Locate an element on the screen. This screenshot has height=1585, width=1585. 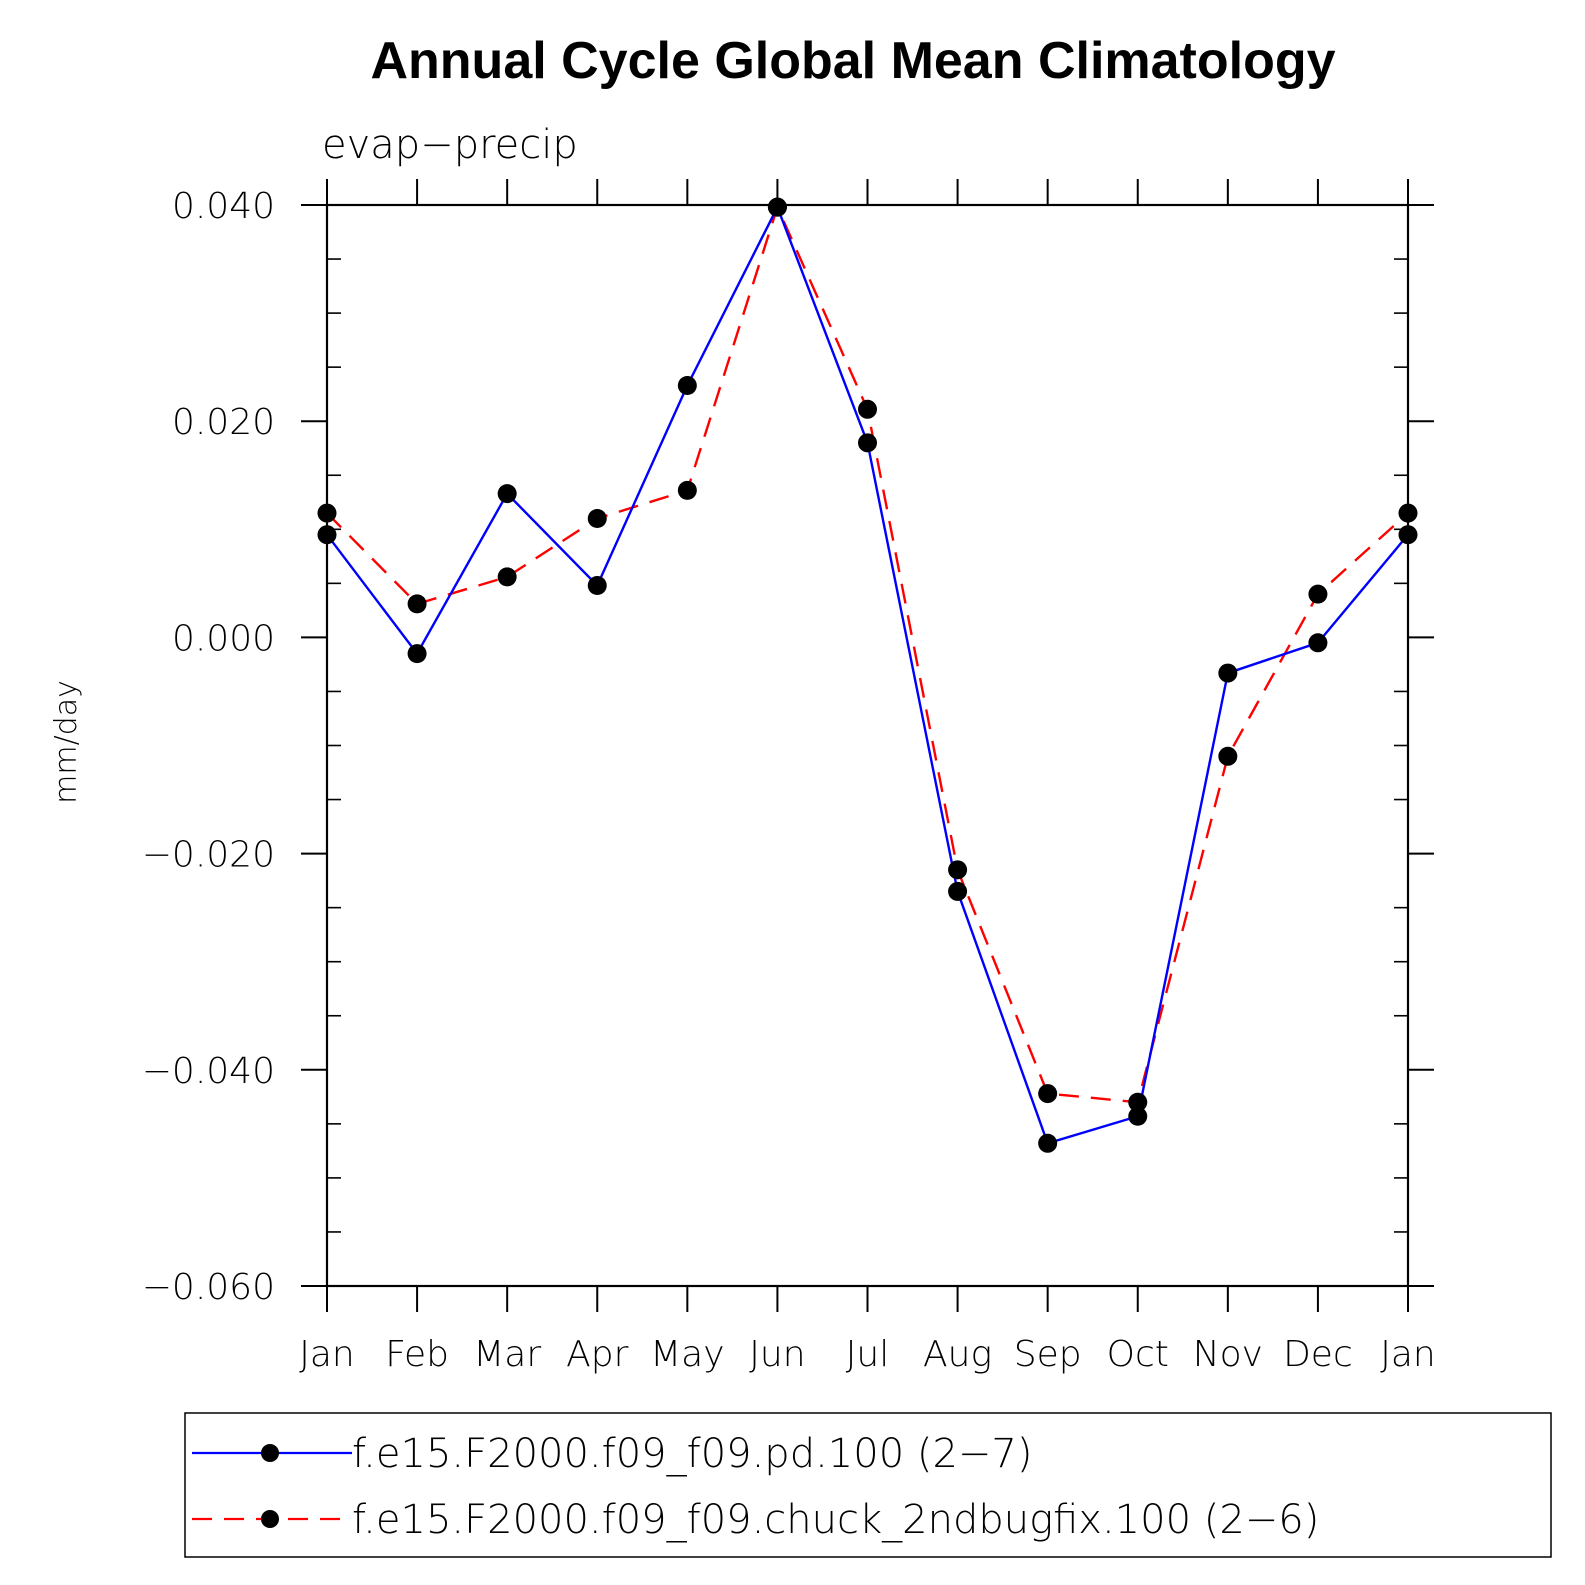
legend-entry-blue: f.e15.F2000.f09_f09.pd.100 (2−7) is located at coordinates (612, 1454).